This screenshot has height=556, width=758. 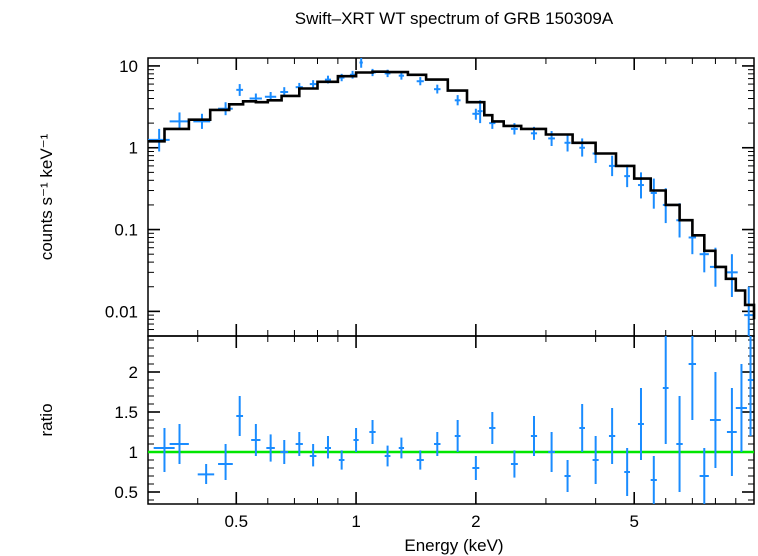 I want to click on y-tick-label: 0.1, so click(x=126, y=230).